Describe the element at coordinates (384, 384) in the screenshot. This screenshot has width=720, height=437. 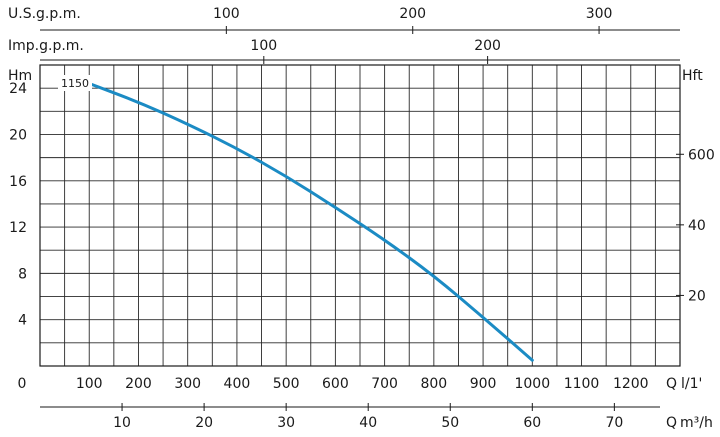
I see `x-tick-label: 700` at that location.